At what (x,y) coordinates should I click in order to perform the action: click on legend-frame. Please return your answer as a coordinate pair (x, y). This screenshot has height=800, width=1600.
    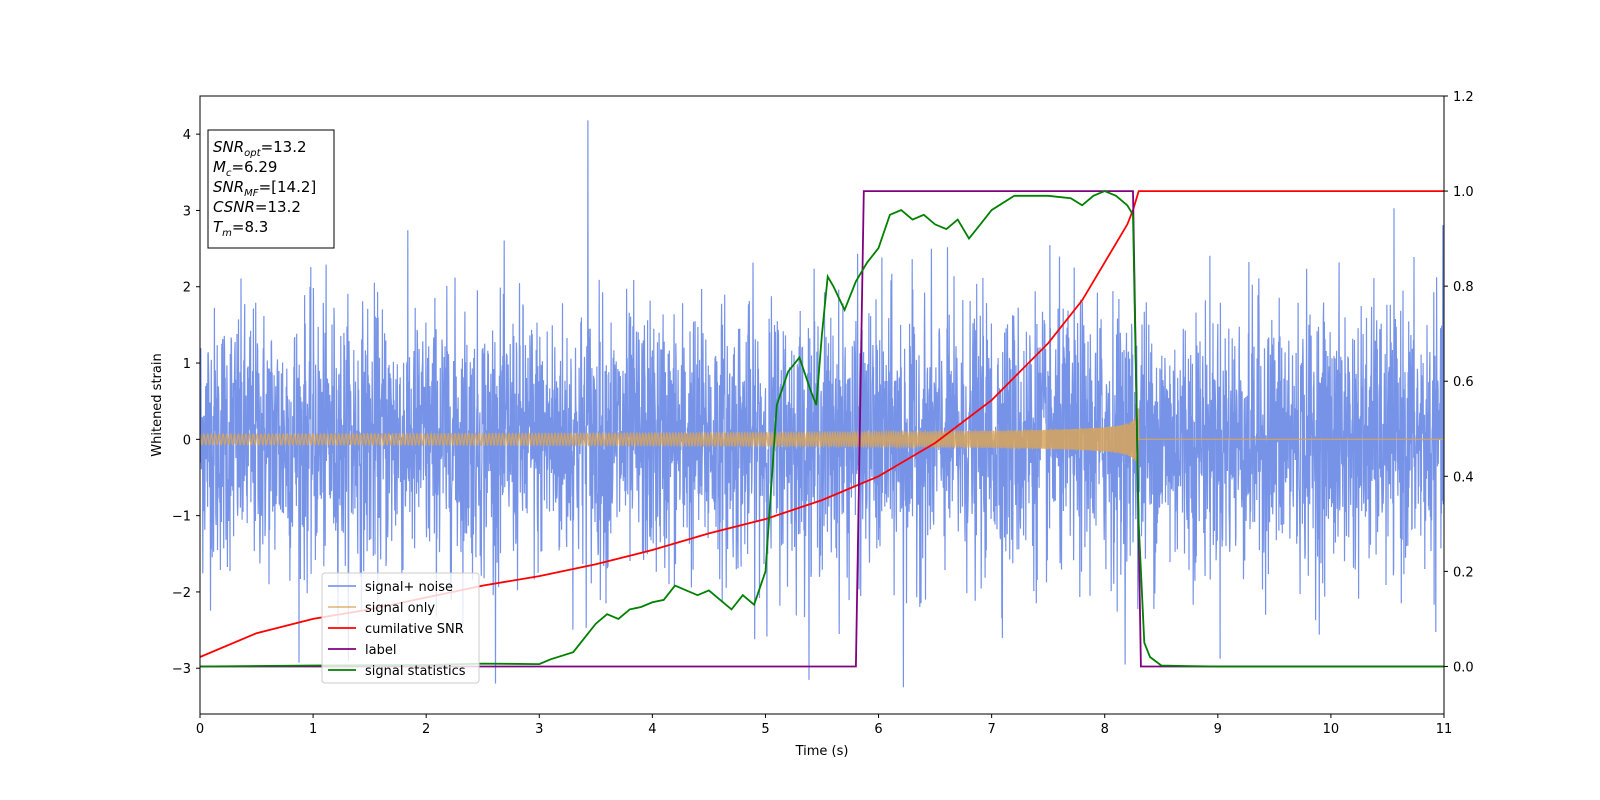
    Looking at the image, I should click on (400, 628).